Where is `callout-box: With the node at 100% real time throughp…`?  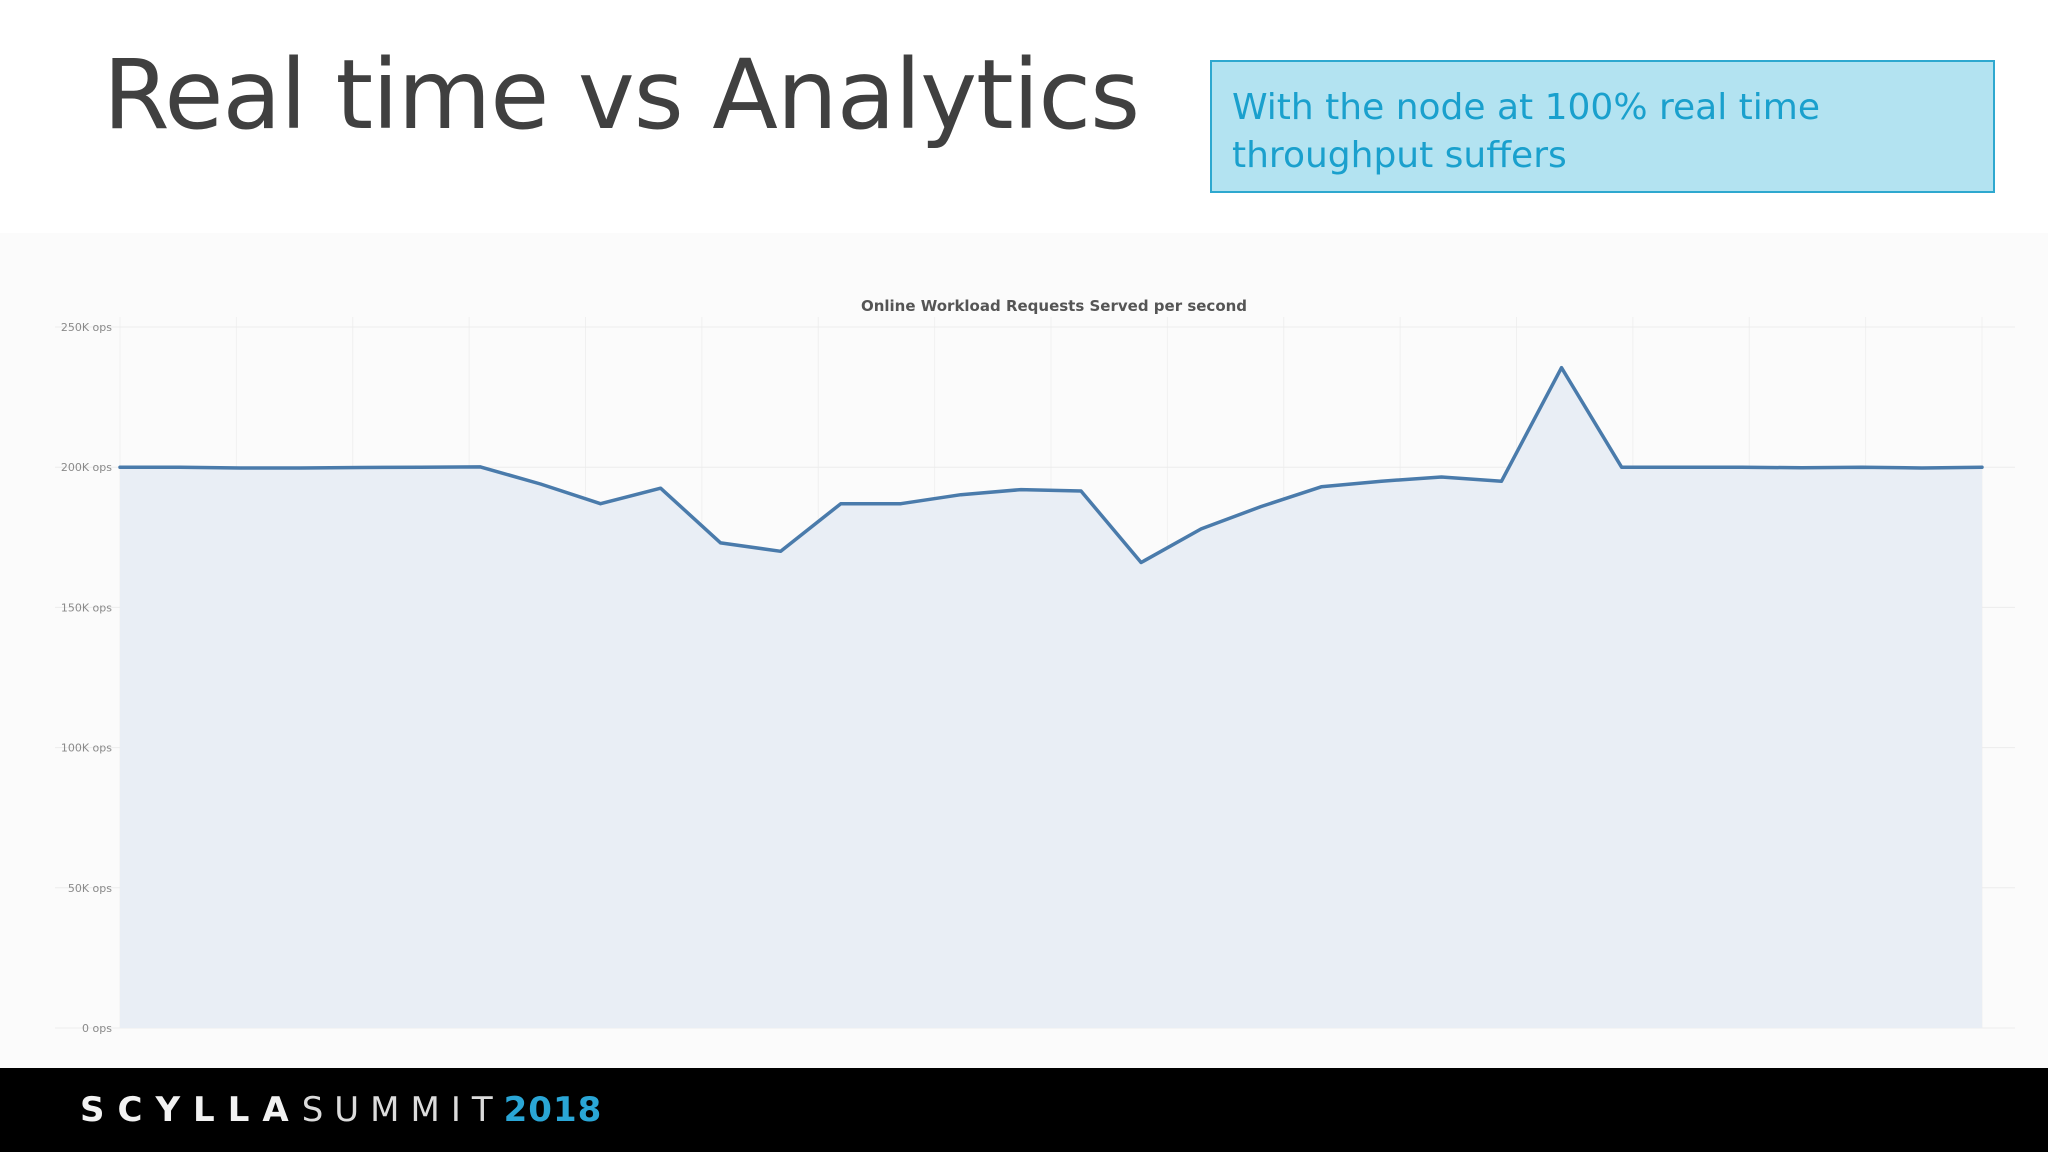 callout-box: With the node at 100% real time throughp… is located at coordinates (1602, 126).